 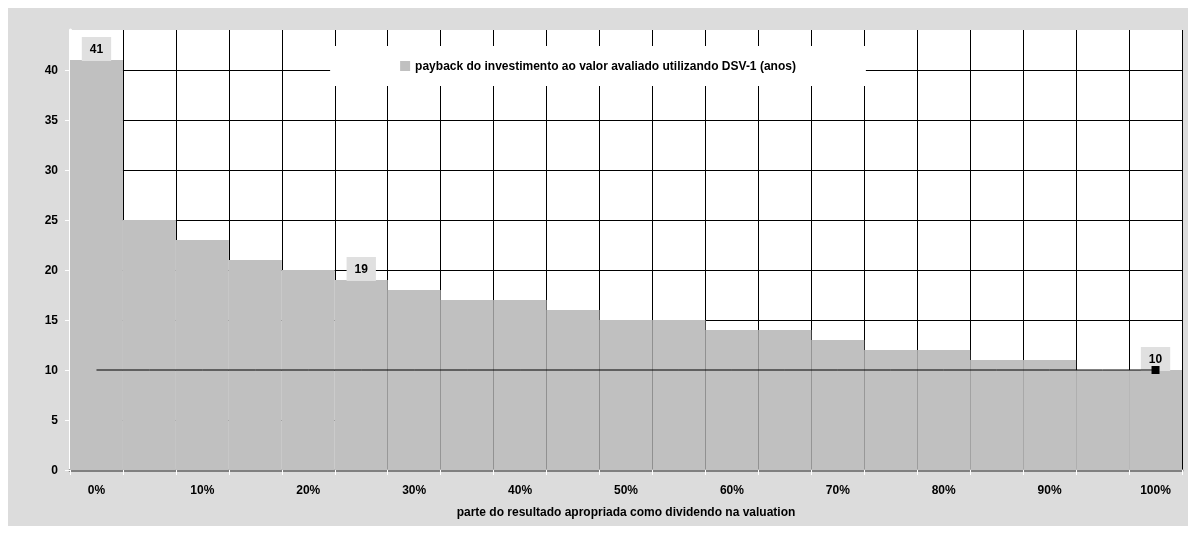 I want to click on x-tick-label: 10%, so click(x=202, y=490).